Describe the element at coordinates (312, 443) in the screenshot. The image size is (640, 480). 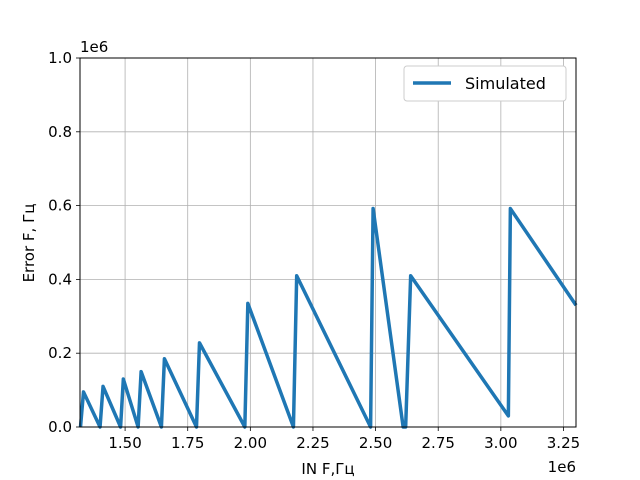
I see `x-tick-label: 2.25` at that location.